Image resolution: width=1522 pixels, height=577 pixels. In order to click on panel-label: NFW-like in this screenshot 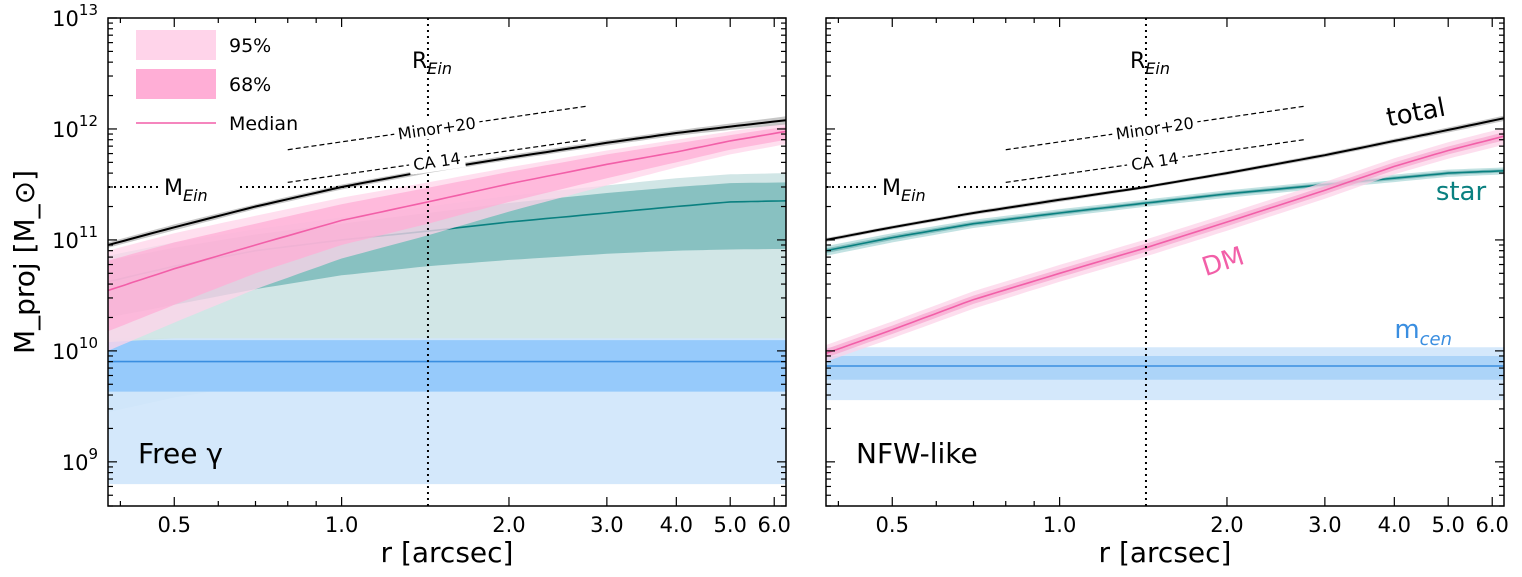, I will do `click(917, 453)`.